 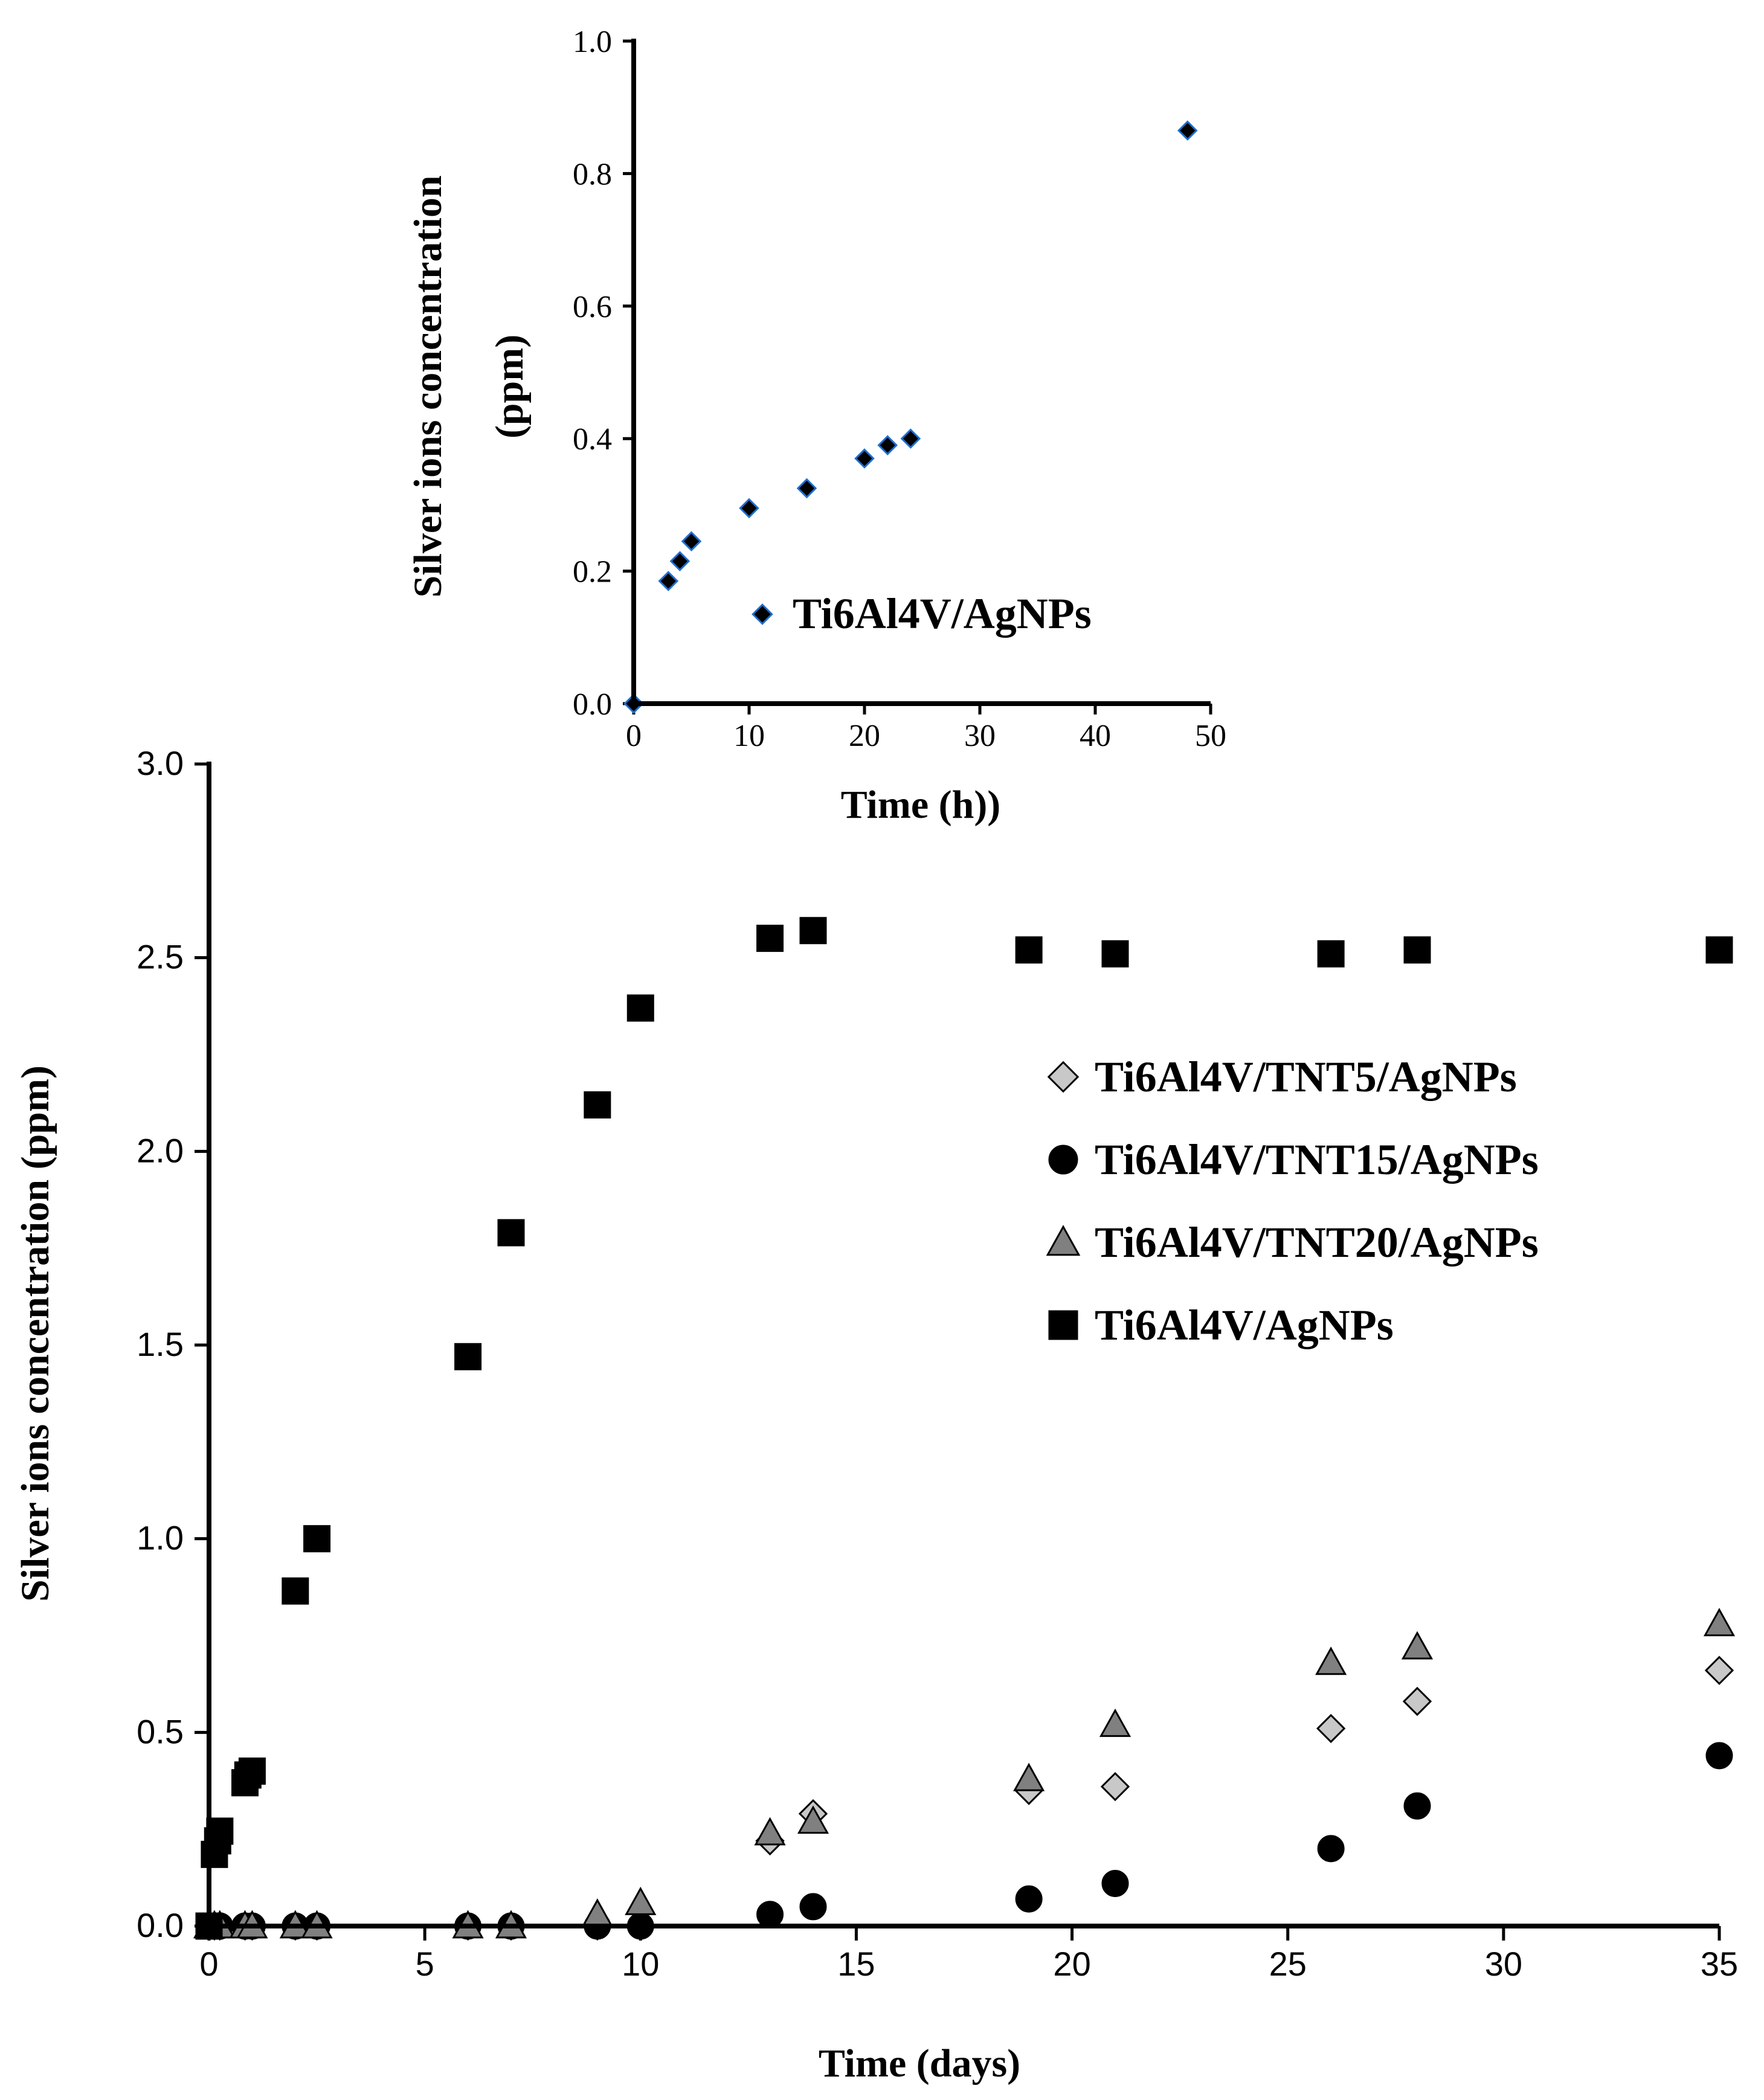 I want to click on inset-legend: Ti6Al4V/AgNPs, so click(x=922, y=613).